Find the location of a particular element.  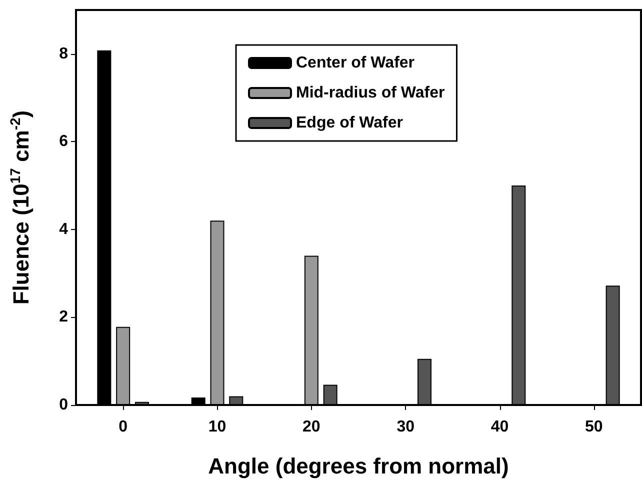

x-tick-label: 50 is located at coordinates (594, 427).